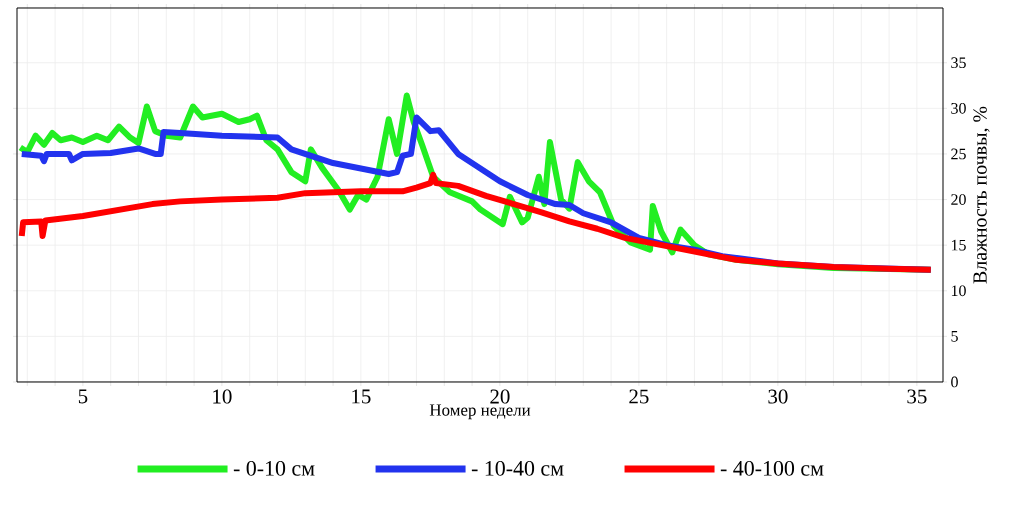 The height and width of the screenshot is (505, 1012). I want to click on x-tick-label: 35, so click(917, 396).